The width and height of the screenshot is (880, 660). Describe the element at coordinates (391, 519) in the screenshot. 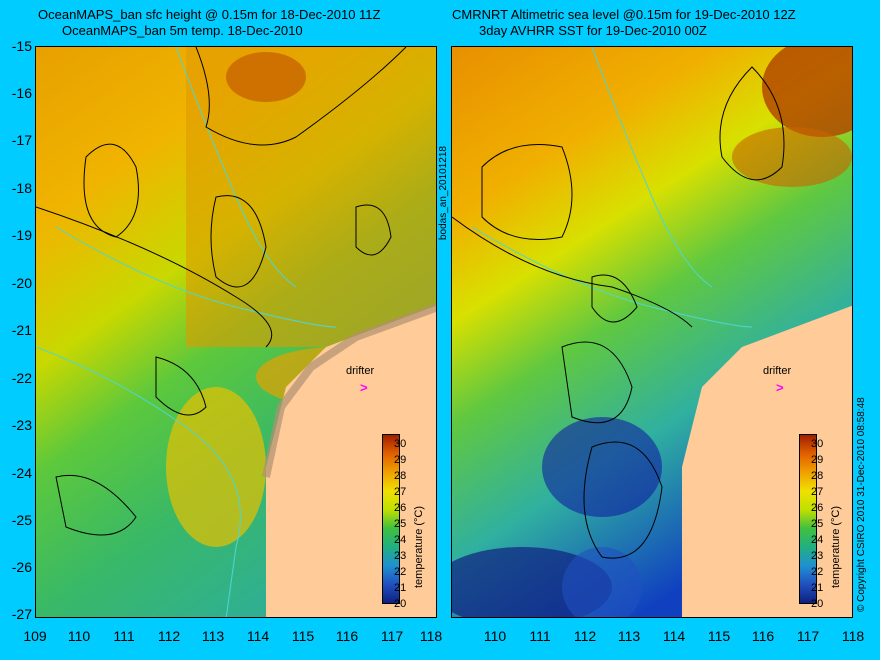

I see `colorbar-left` at that location.